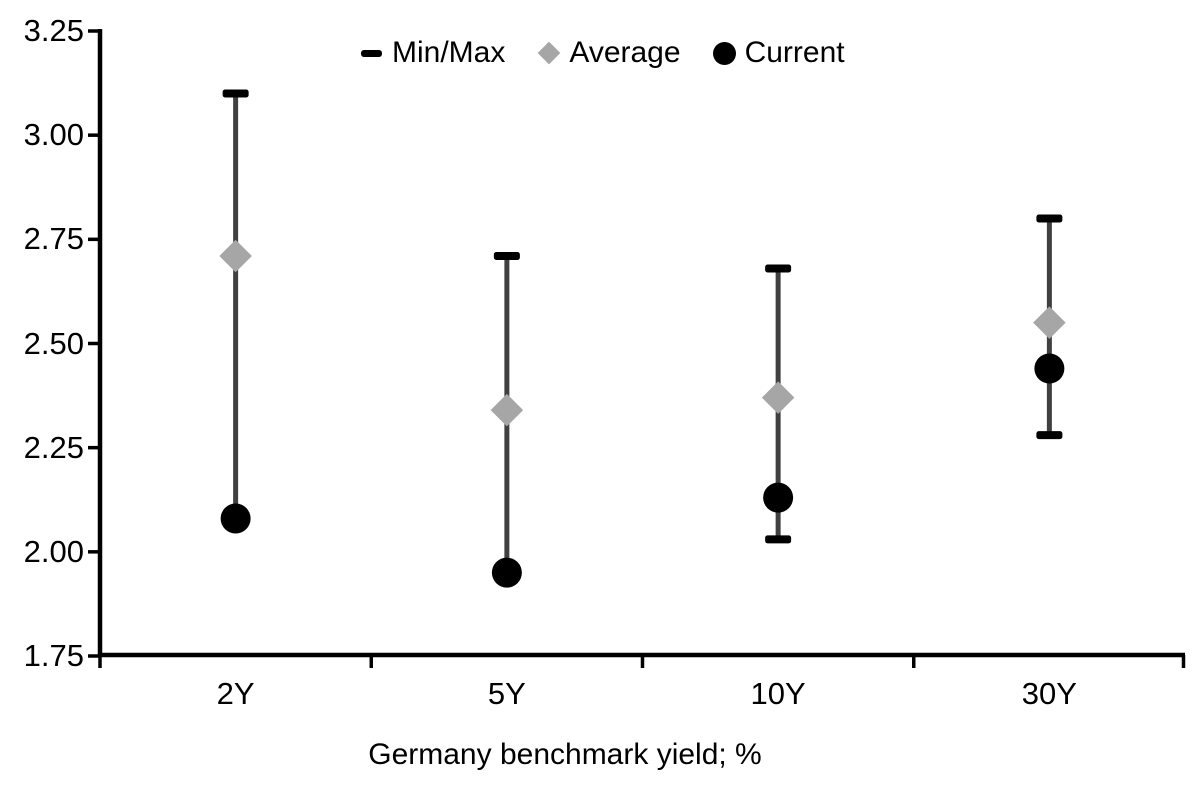 The height and width of the screenshot is (788, 1200). What do you see at coordinates (625, 52) in the screenshot?
I see `legend-label-average: Average` at bounding box center [625, 52].